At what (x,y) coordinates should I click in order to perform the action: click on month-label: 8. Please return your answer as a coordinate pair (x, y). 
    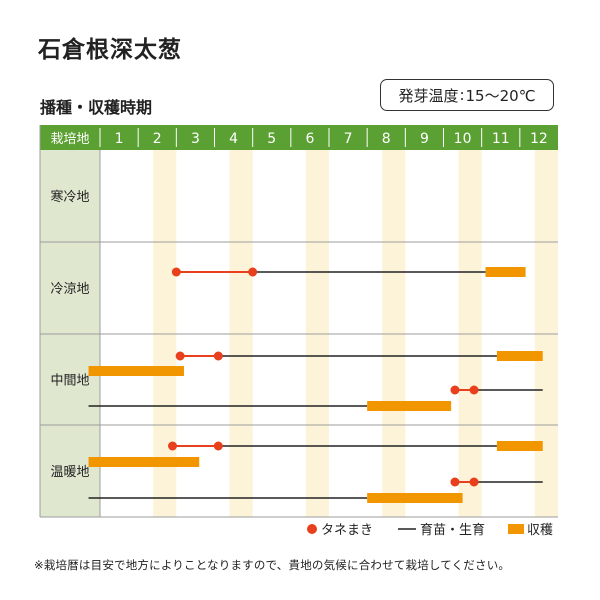
    Looking at the image, I should click on (386, 139).